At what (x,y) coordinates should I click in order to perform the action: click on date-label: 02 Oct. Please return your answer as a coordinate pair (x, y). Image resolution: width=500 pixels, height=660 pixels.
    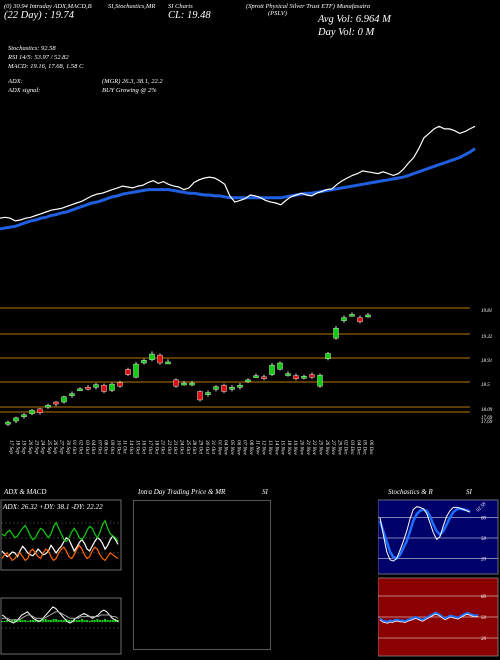
    Looking at the image, I should click on (80, 447).